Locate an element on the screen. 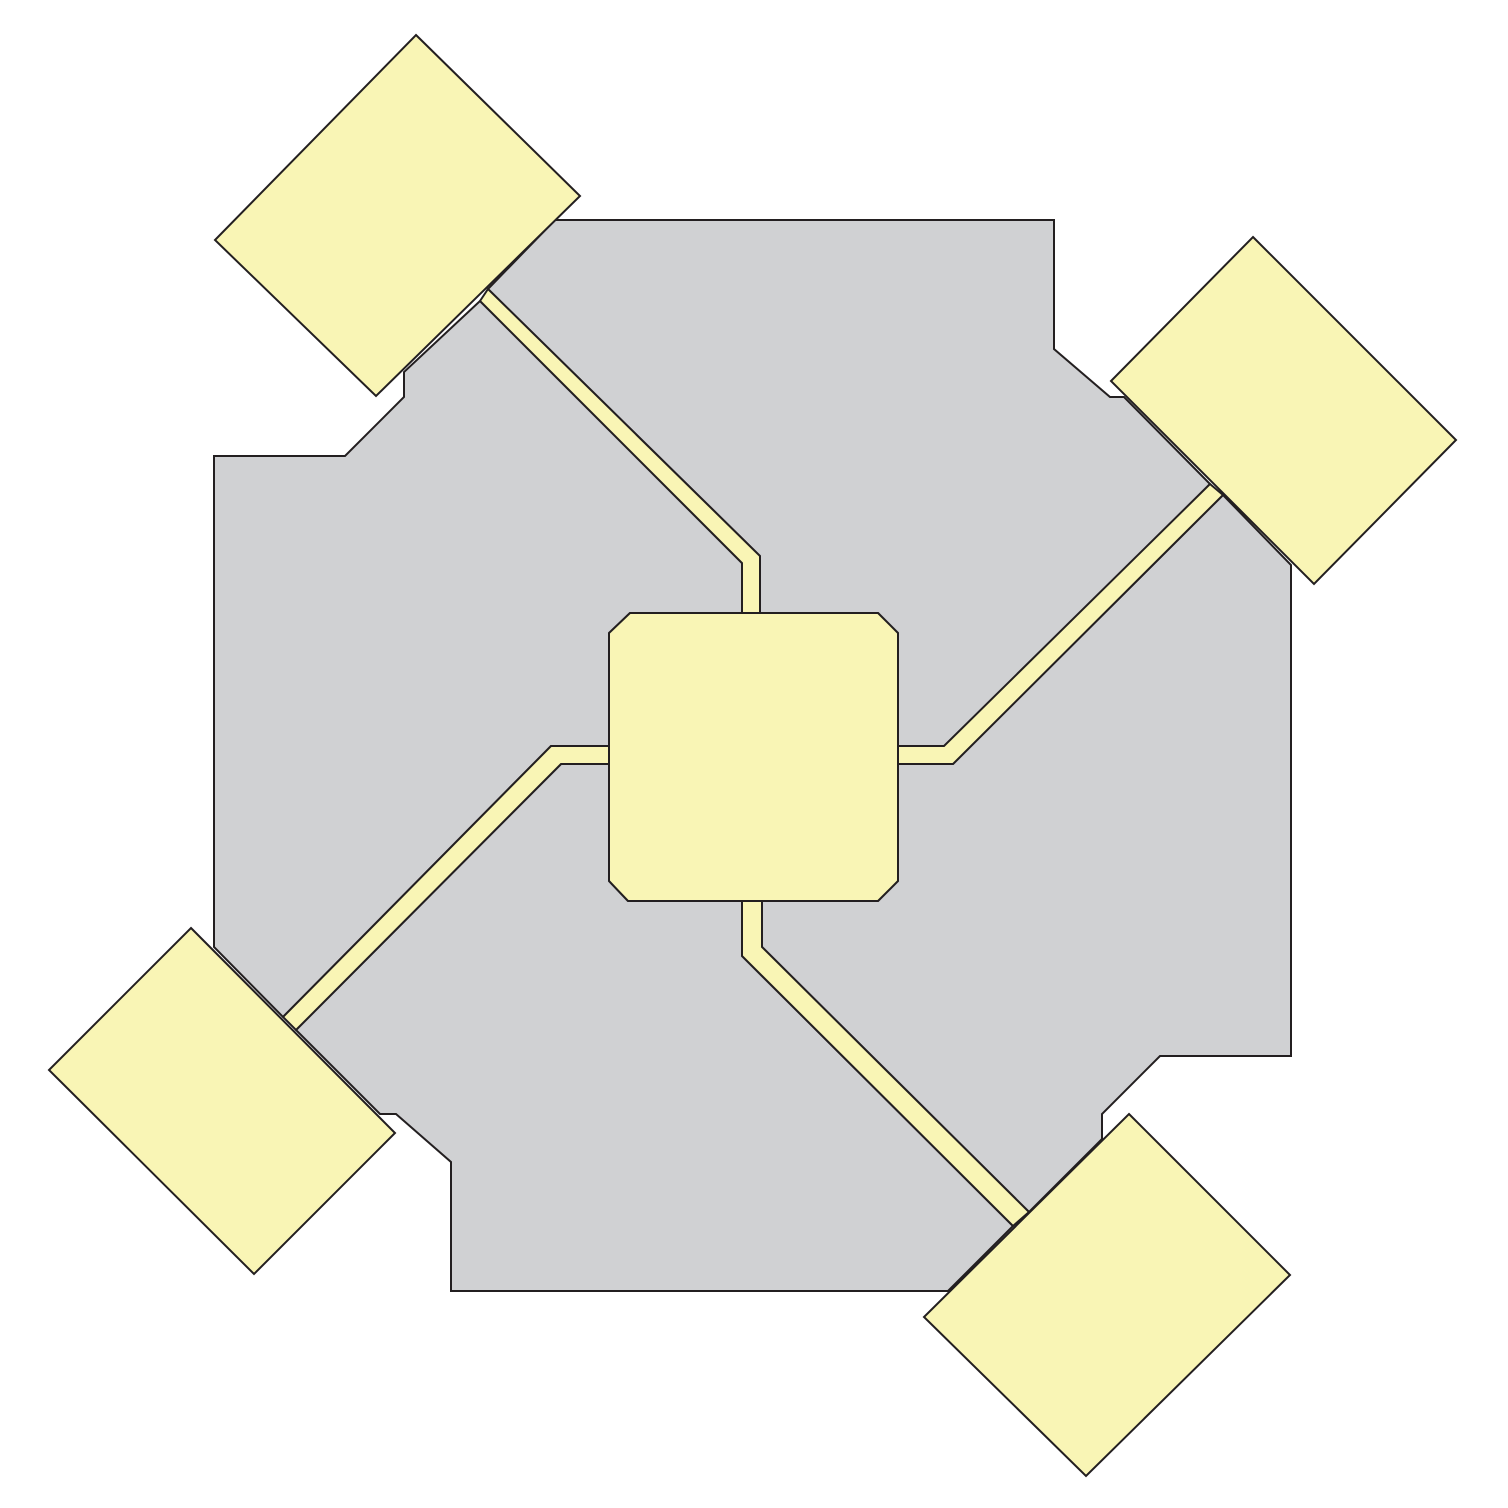  center-pad is located at coordinates (753, 757).